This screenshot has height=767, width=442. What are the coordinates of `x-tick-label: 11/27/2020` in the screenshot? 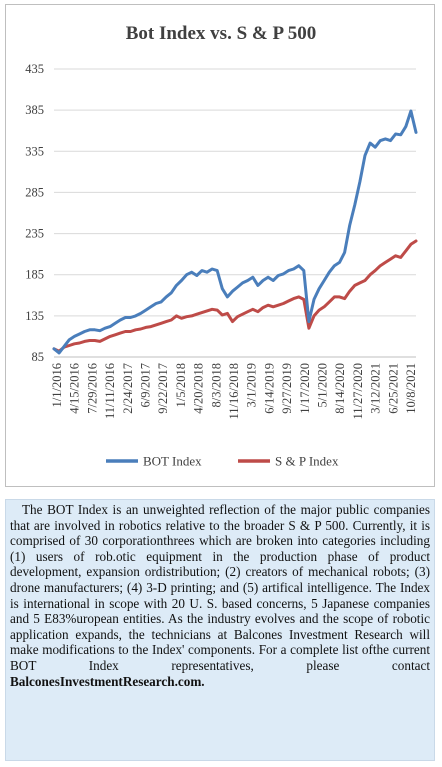 It's located at (358, 391).